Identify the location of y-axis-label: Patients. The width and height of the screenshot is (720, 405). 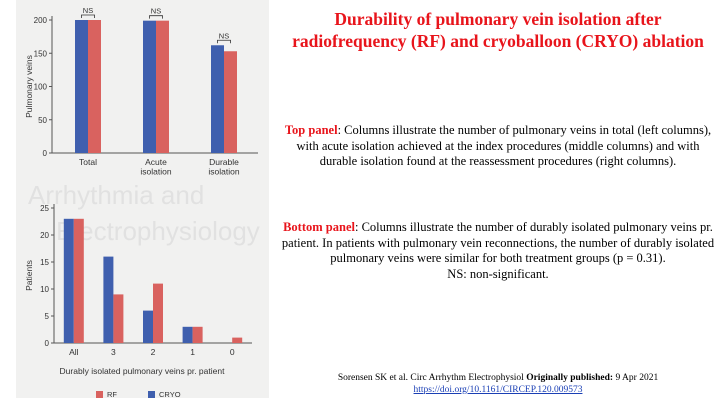
(29, 275).